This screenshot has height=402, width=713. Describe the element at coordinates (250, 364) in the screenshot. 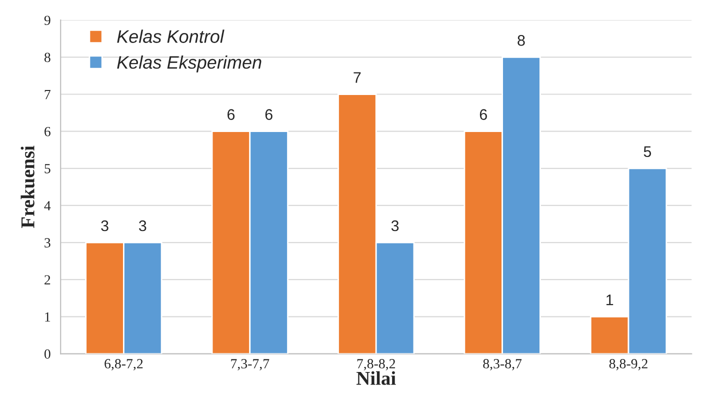

I see `x-tick-label: 7,3-7,7` at that location.